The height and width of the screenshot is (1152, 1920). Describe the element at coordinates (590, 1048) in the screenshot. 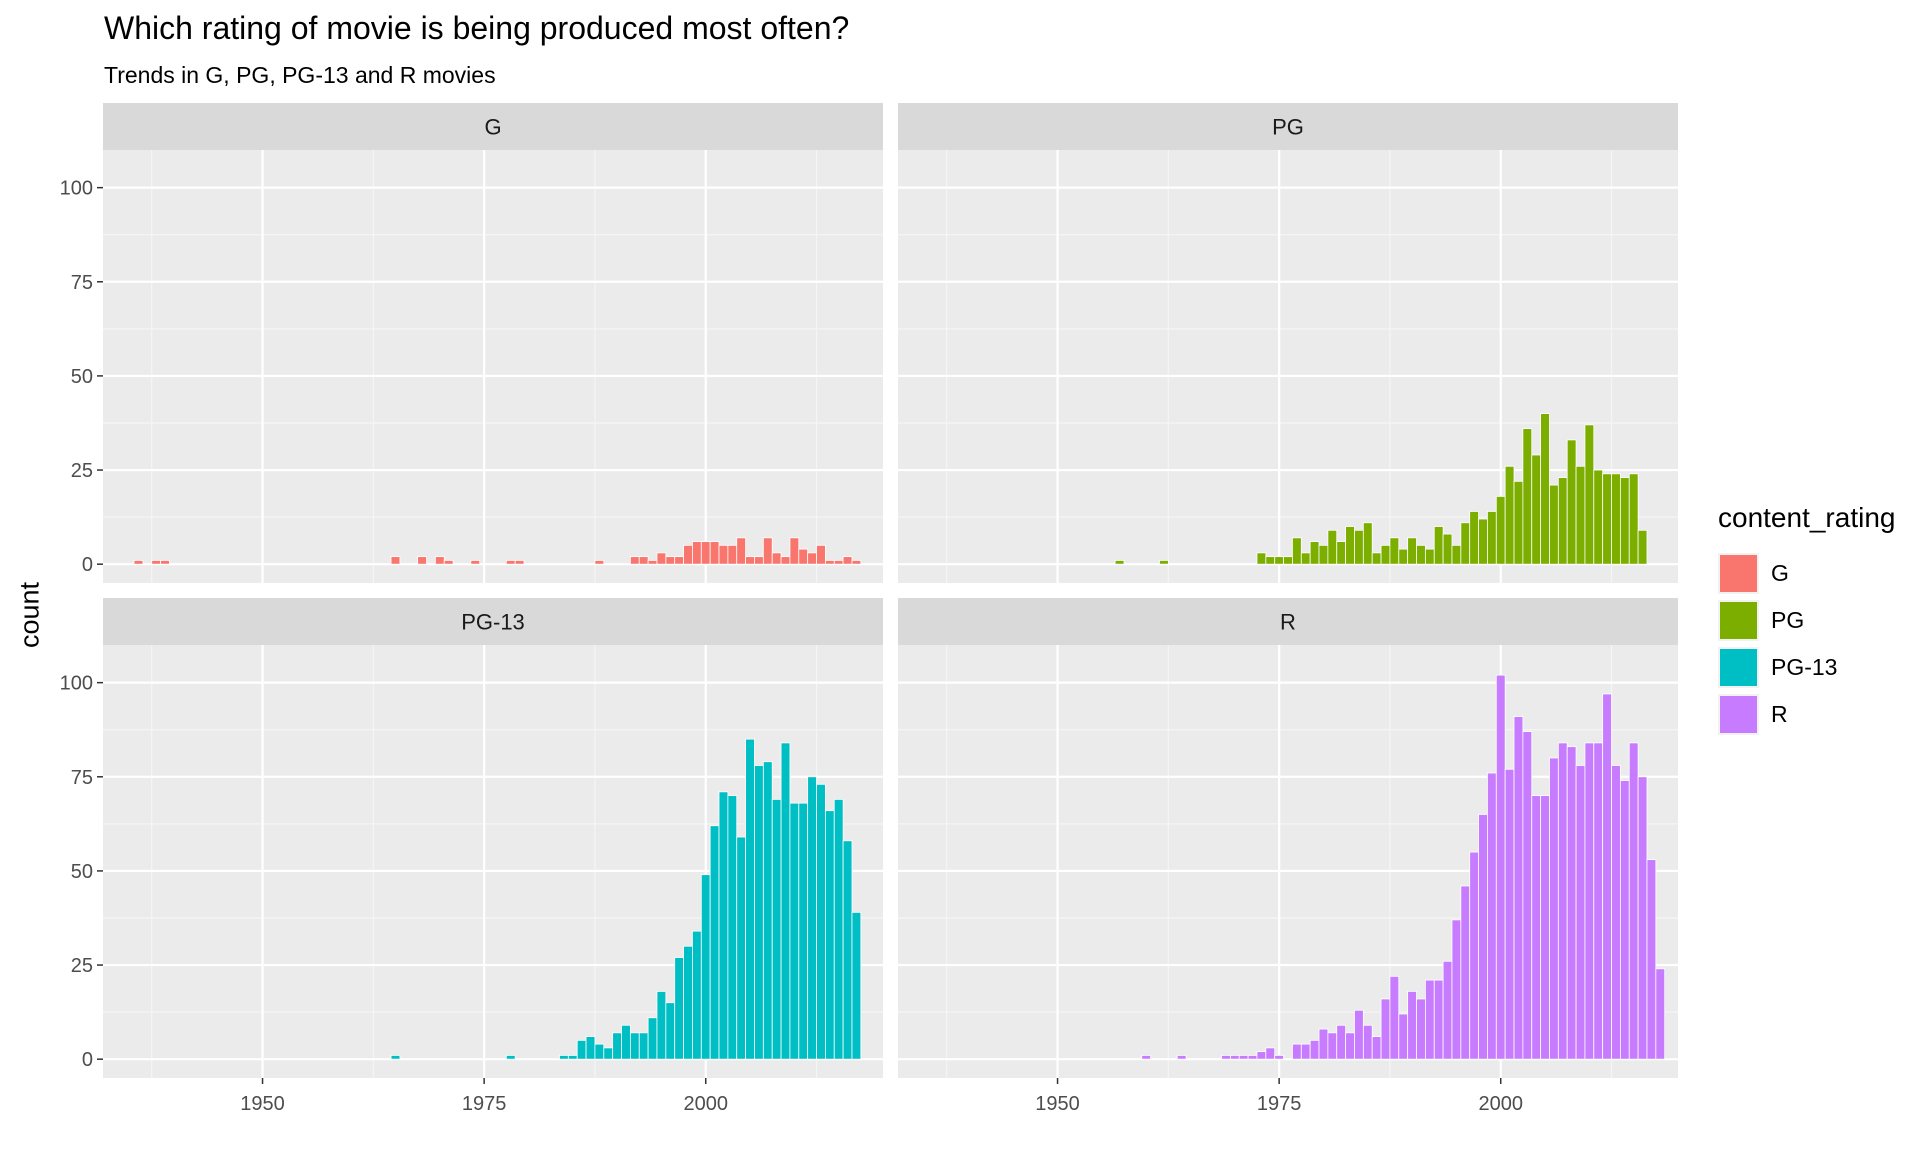

I see `bar-pg-13-1987` at that location.